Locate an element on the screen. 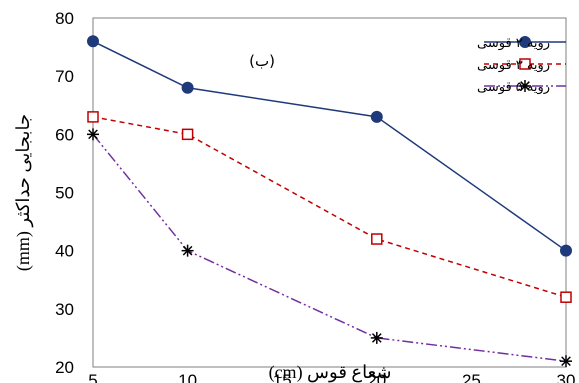 This screenshot has height=383, width=579. y-tick-label: 30 is located at coordinates (64, 309).